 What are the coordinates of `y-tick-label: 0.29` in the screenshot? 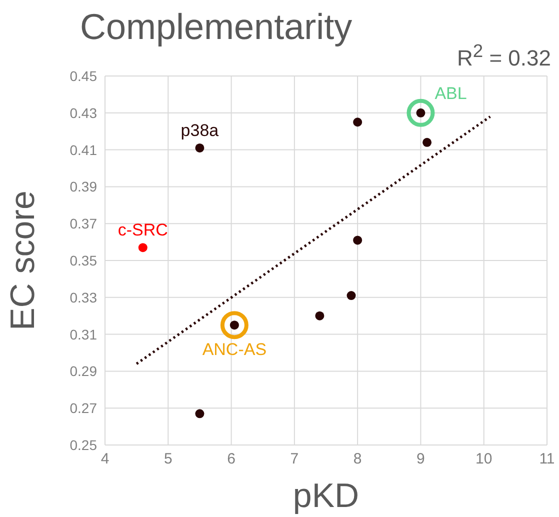 It's located at (84, 371).